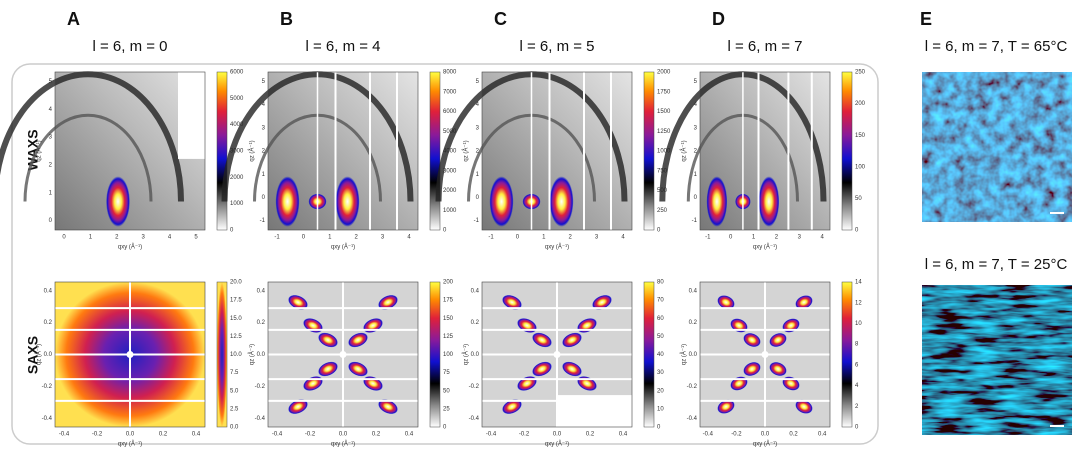  What do you see at coordinates (926, 19) in the screenshot?
I see `panel-letter: E` at bounding box center [926, 19].